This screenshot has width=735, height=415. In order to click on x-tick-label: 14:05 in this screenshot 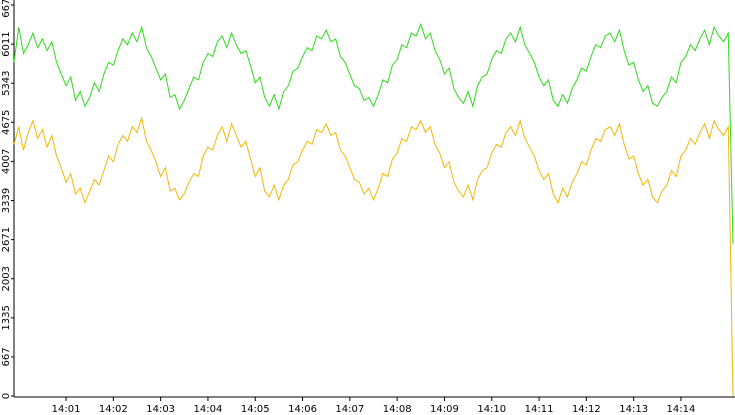, I will do `click(255, 409)`.